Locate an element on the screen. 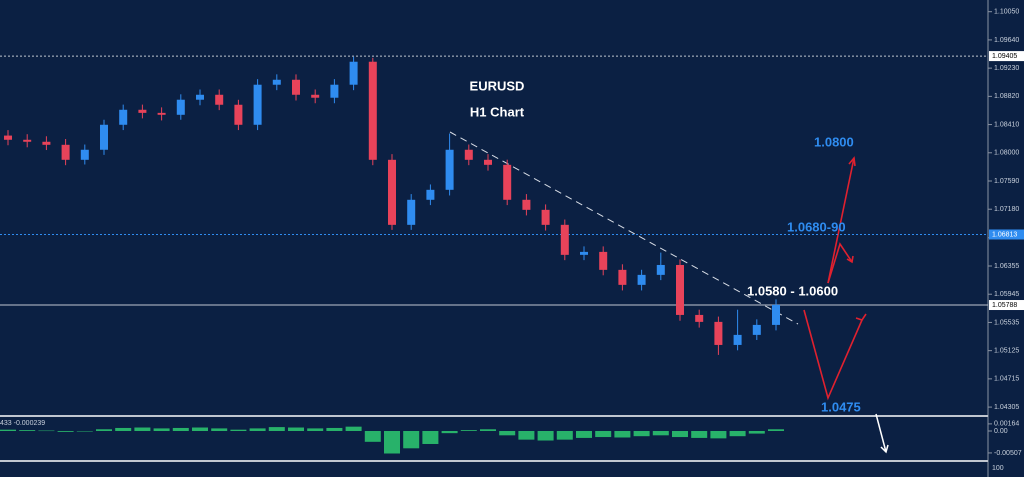 The image size is (1024, 477). trend-line is located at coordinates (624, 228).